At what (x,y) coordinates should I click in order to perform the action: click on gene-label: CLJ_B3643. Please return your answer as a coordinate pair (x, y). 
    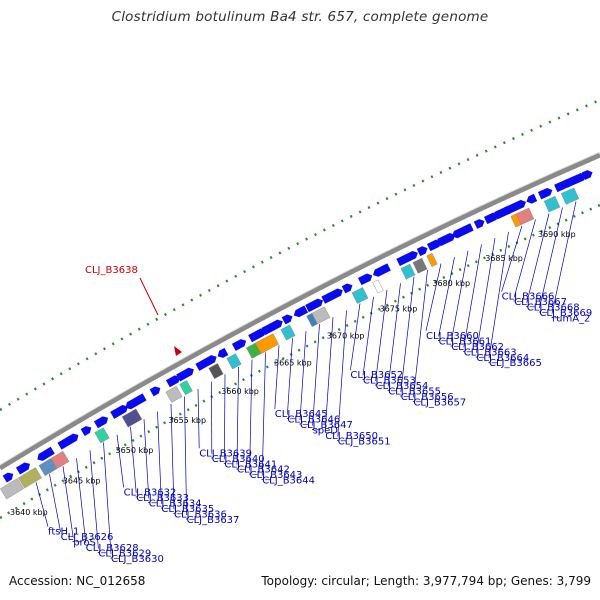
    Looking at the image, I should click on (276, 420).